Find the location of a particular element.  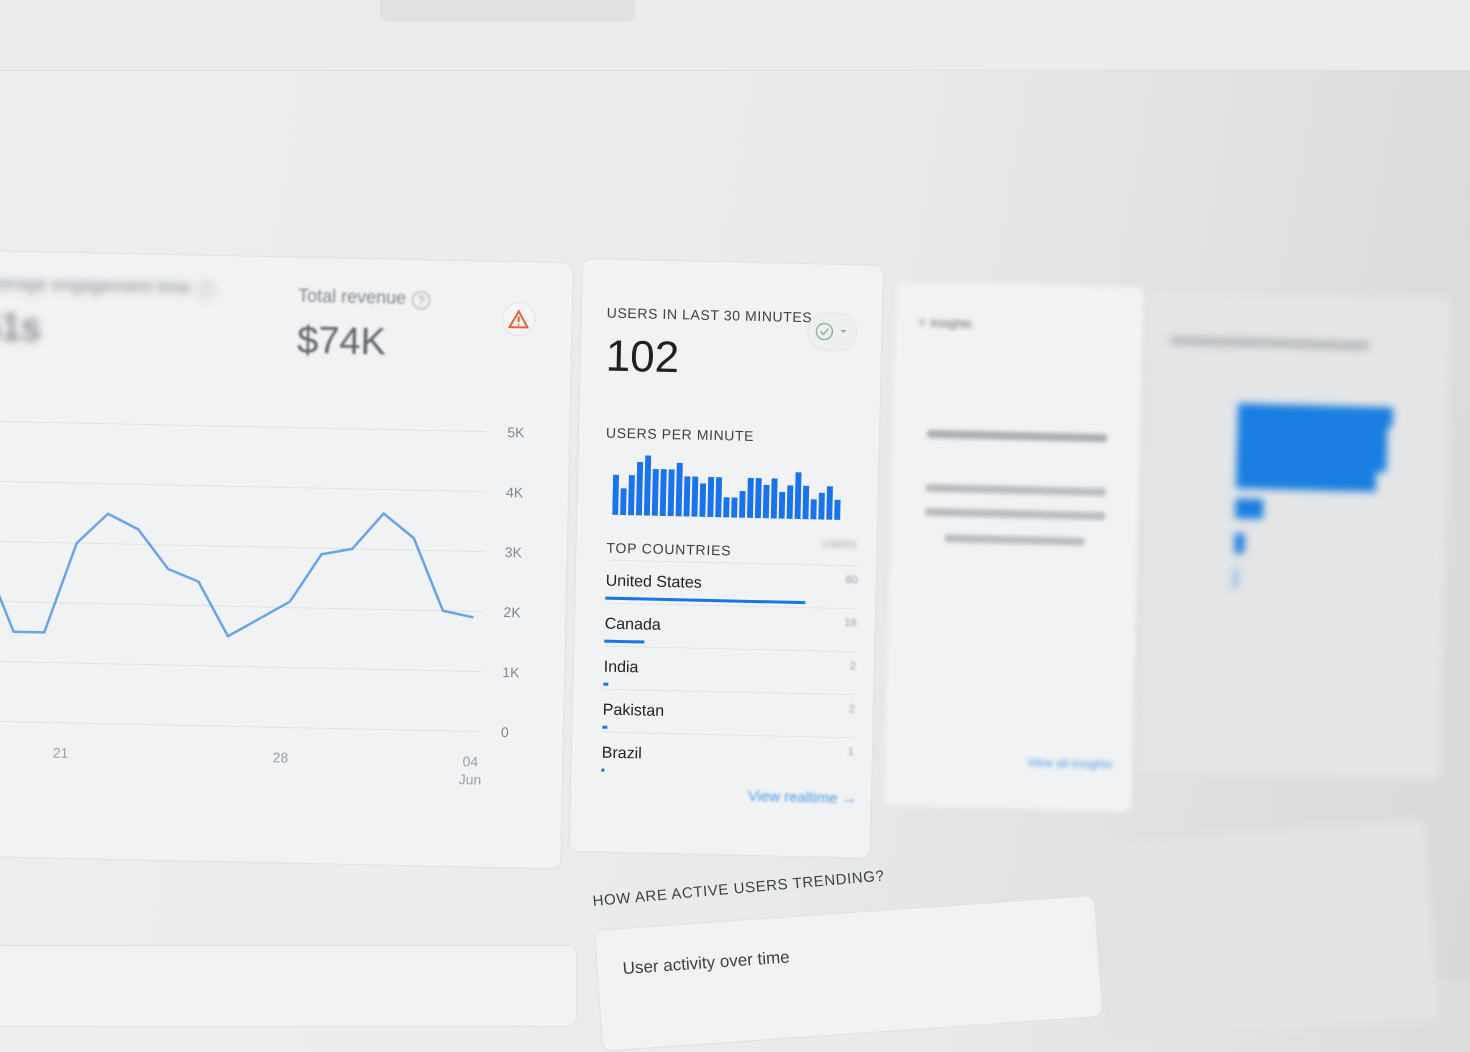

country-name: Pakistan is located at coordinates (634, 711).